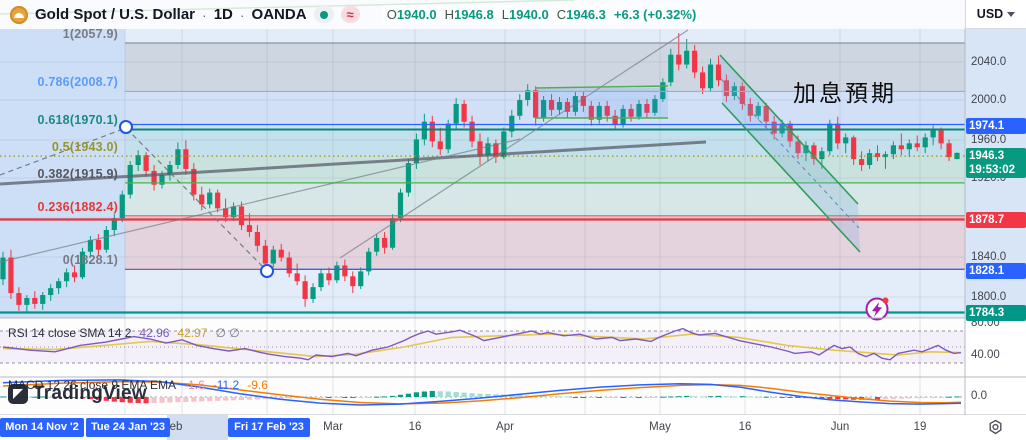 This screenshot has height=440, width=1026. I want to click on tradingview-watermark: TradingView, so click(77, 394).